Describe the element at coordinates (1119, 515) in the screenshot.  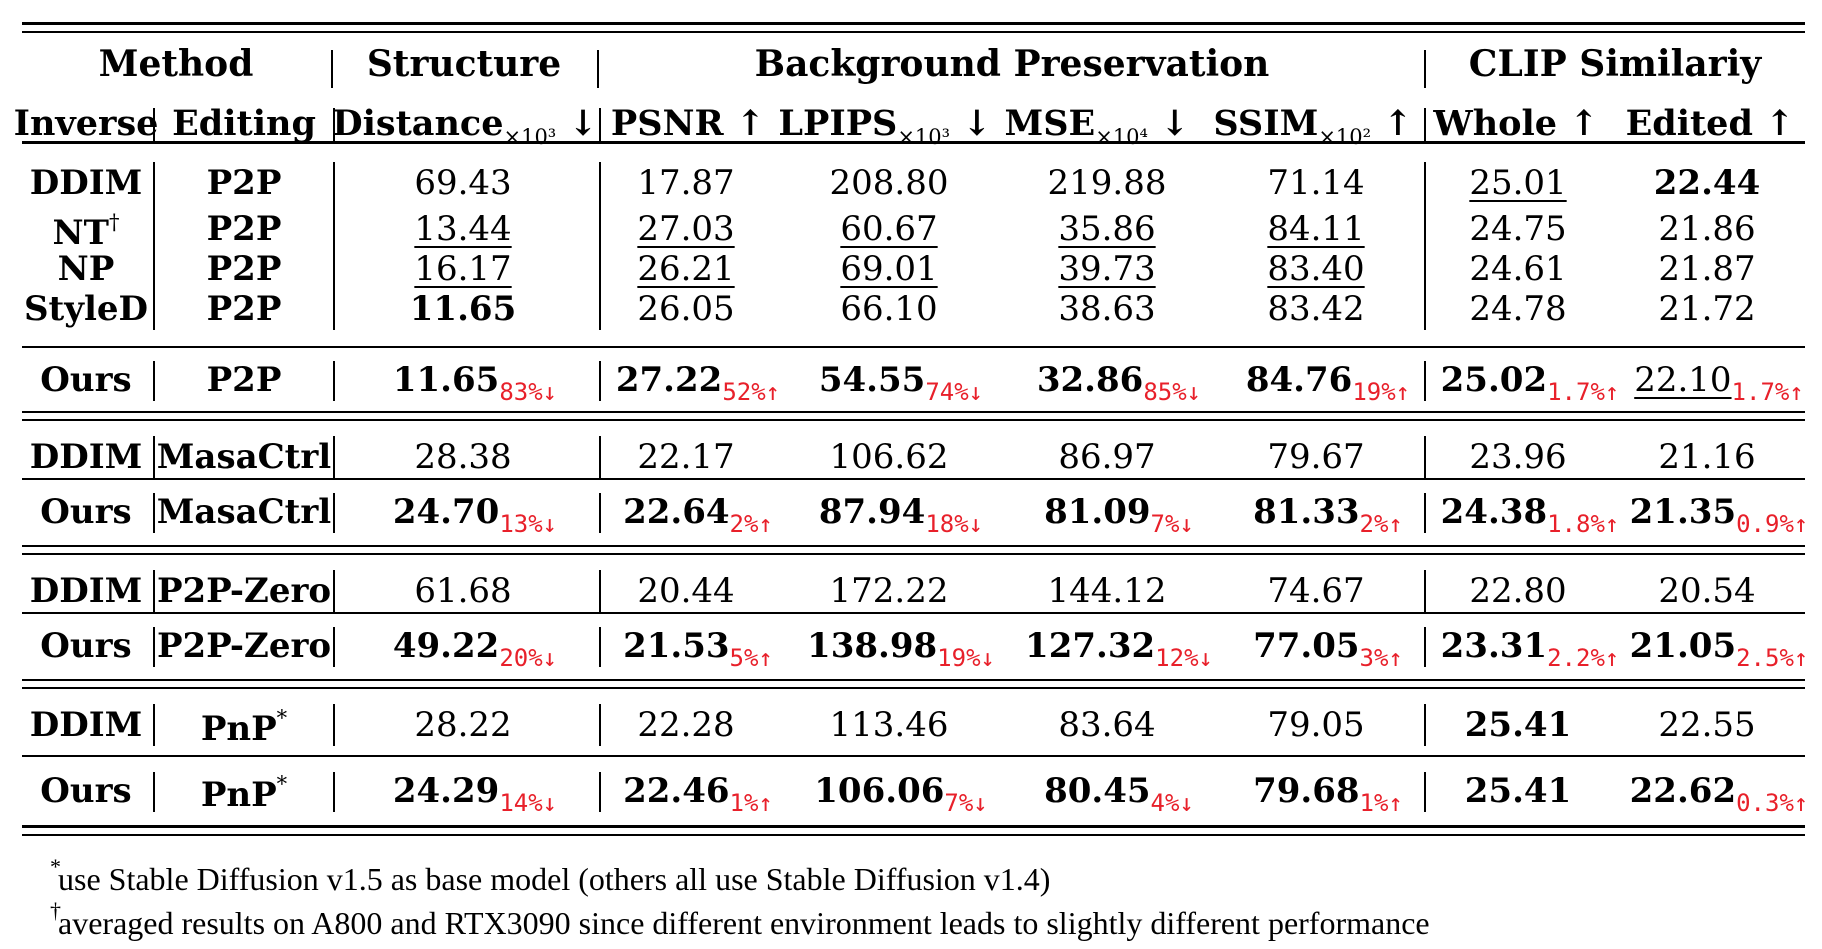
I see `cell-mse: 81.097%↓` at that location.